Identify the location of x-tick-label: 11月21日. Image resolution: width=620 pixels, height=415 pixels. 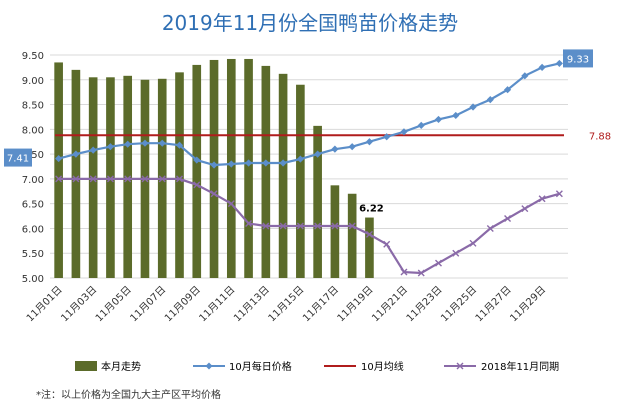
(389, 304).